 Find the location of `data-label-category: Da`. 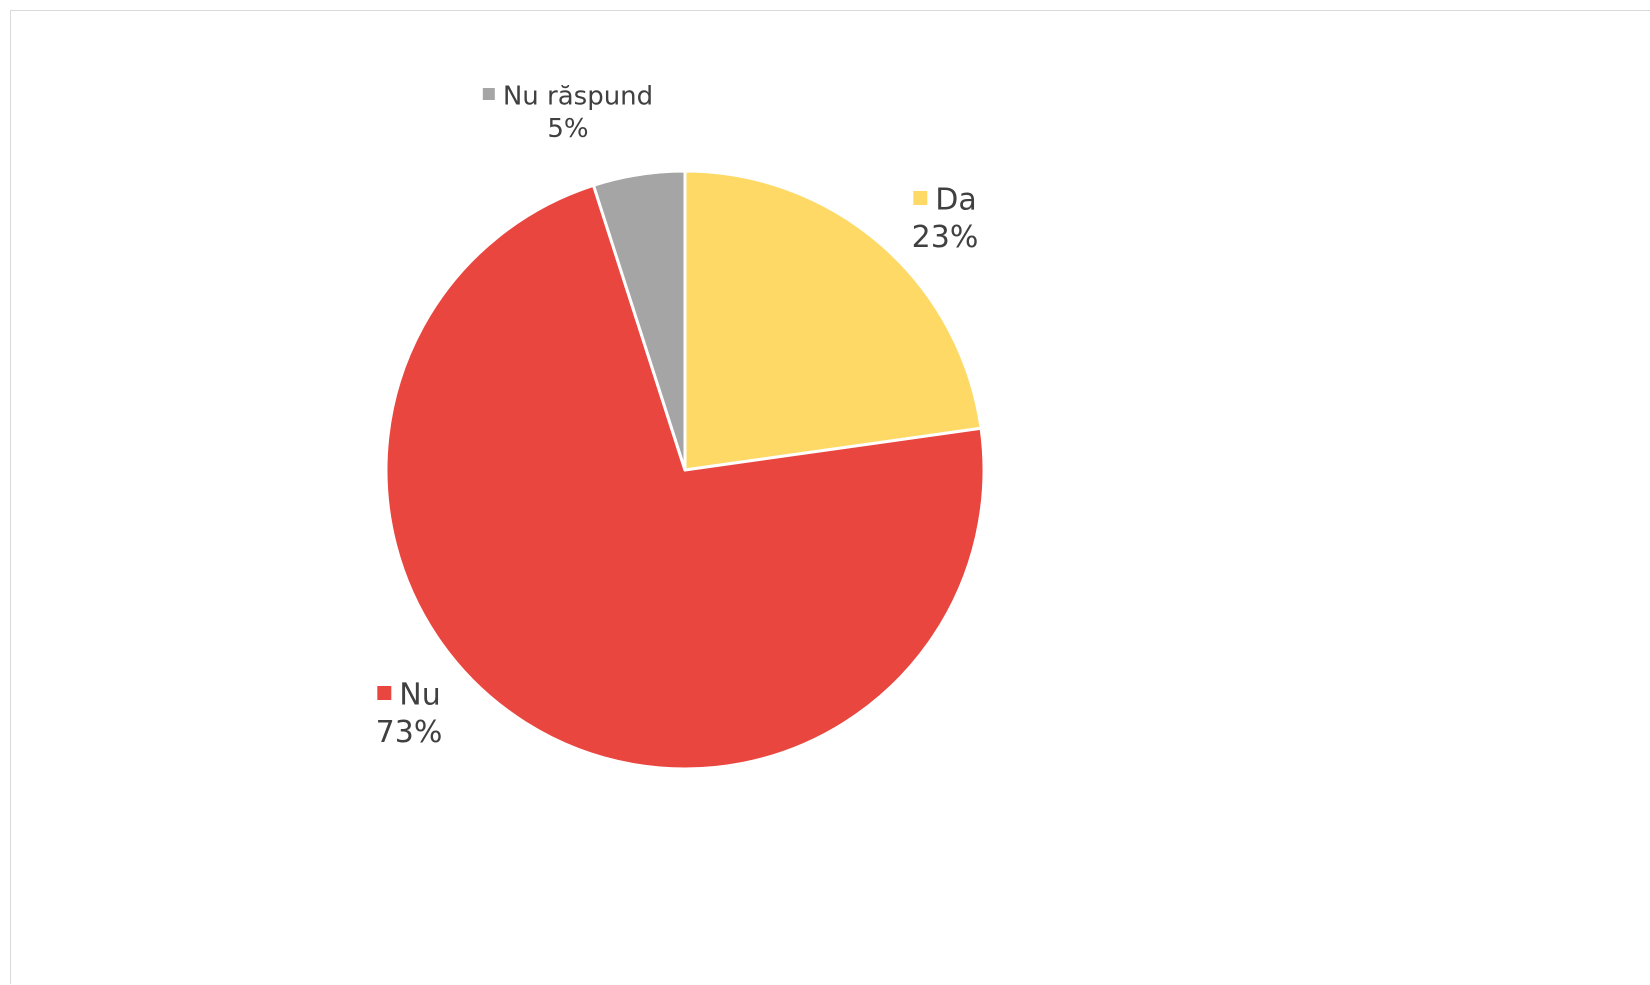

data-label-category: Da is located at coordinates (955, 200).